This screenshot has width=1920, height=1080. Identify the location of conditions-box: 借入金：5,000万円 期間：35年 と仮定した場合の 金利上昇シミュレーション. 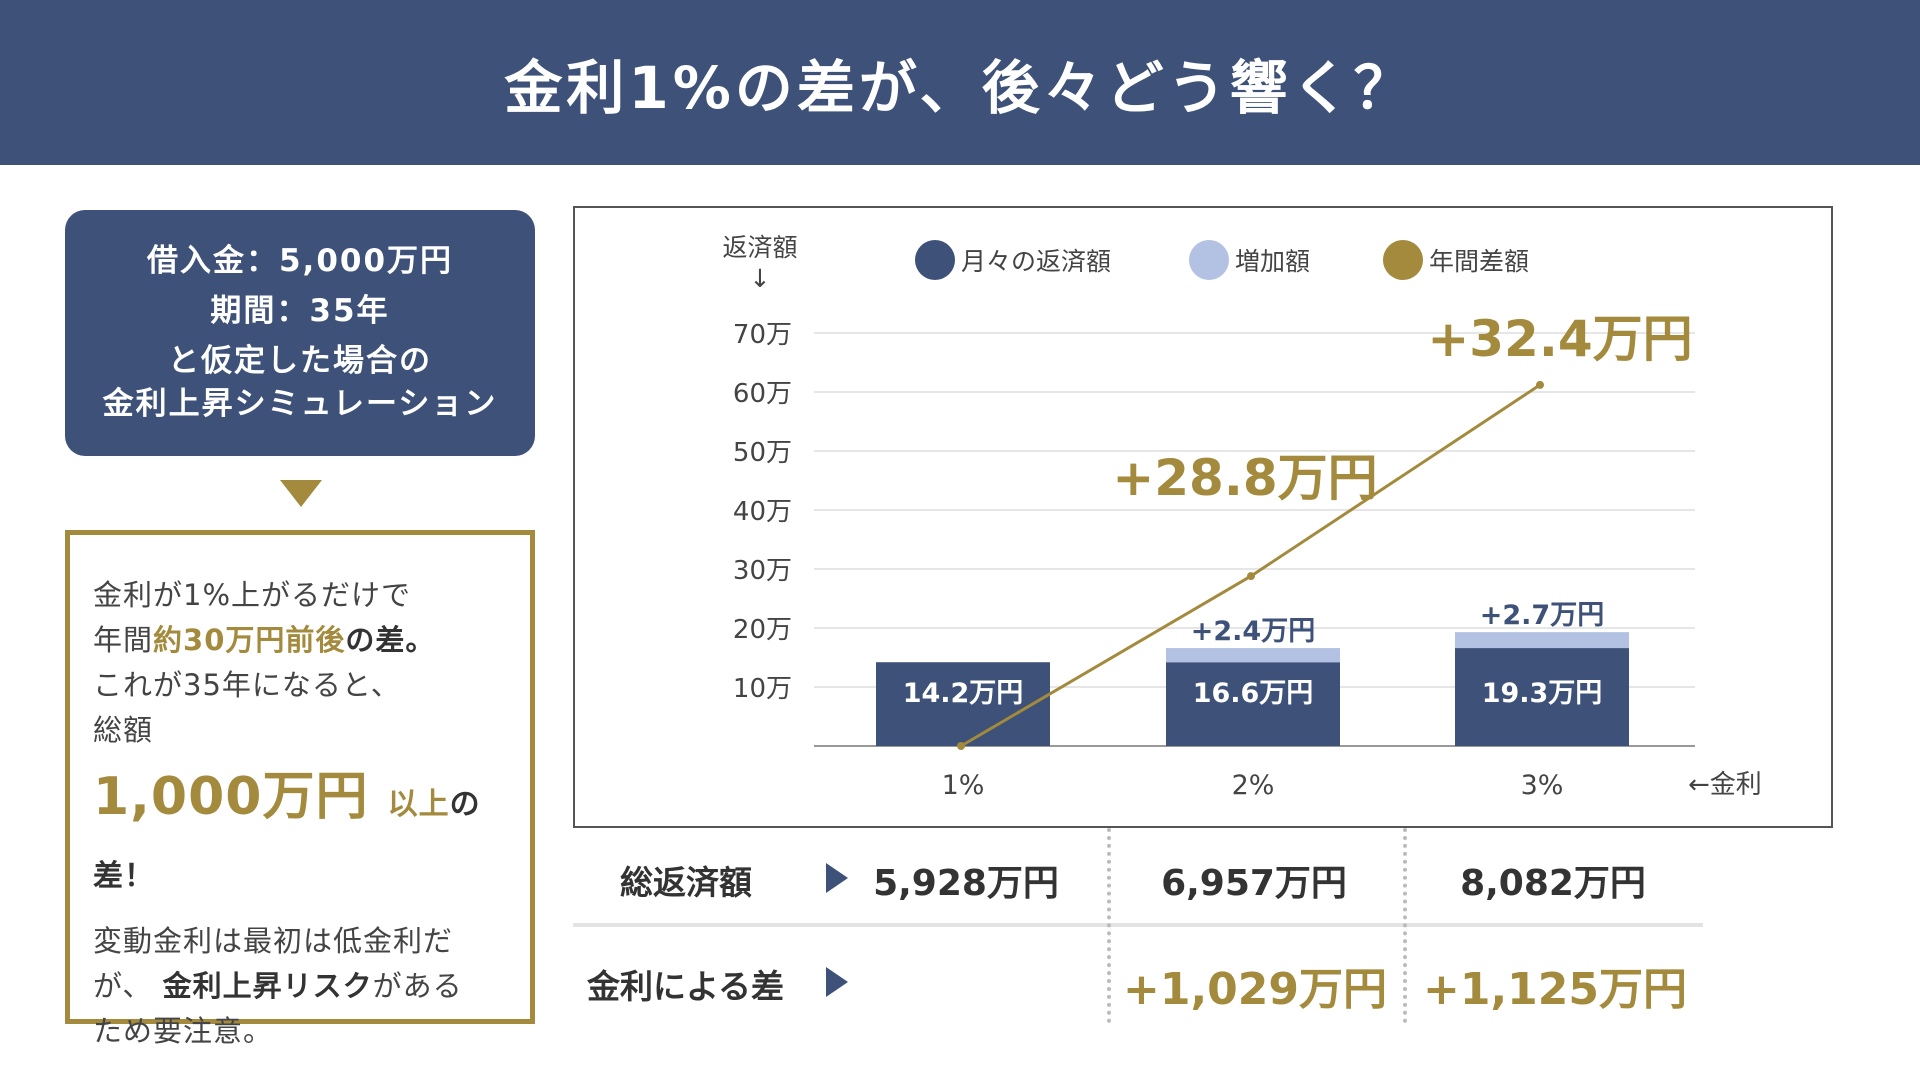
(300, 333).